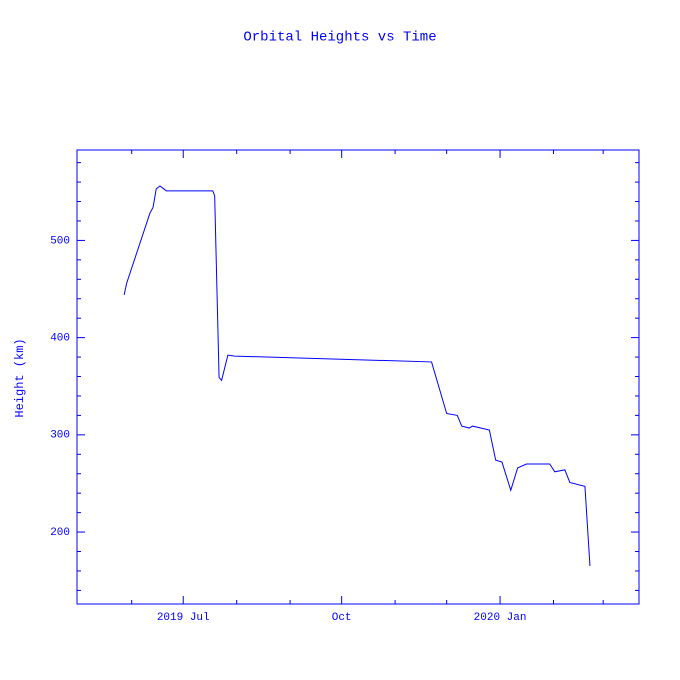 The height and width of the screenshot is (680, 680). Describe the element at coordinates (60, 436) in the screenshot. I see `y-tick-label: 300` at that location.